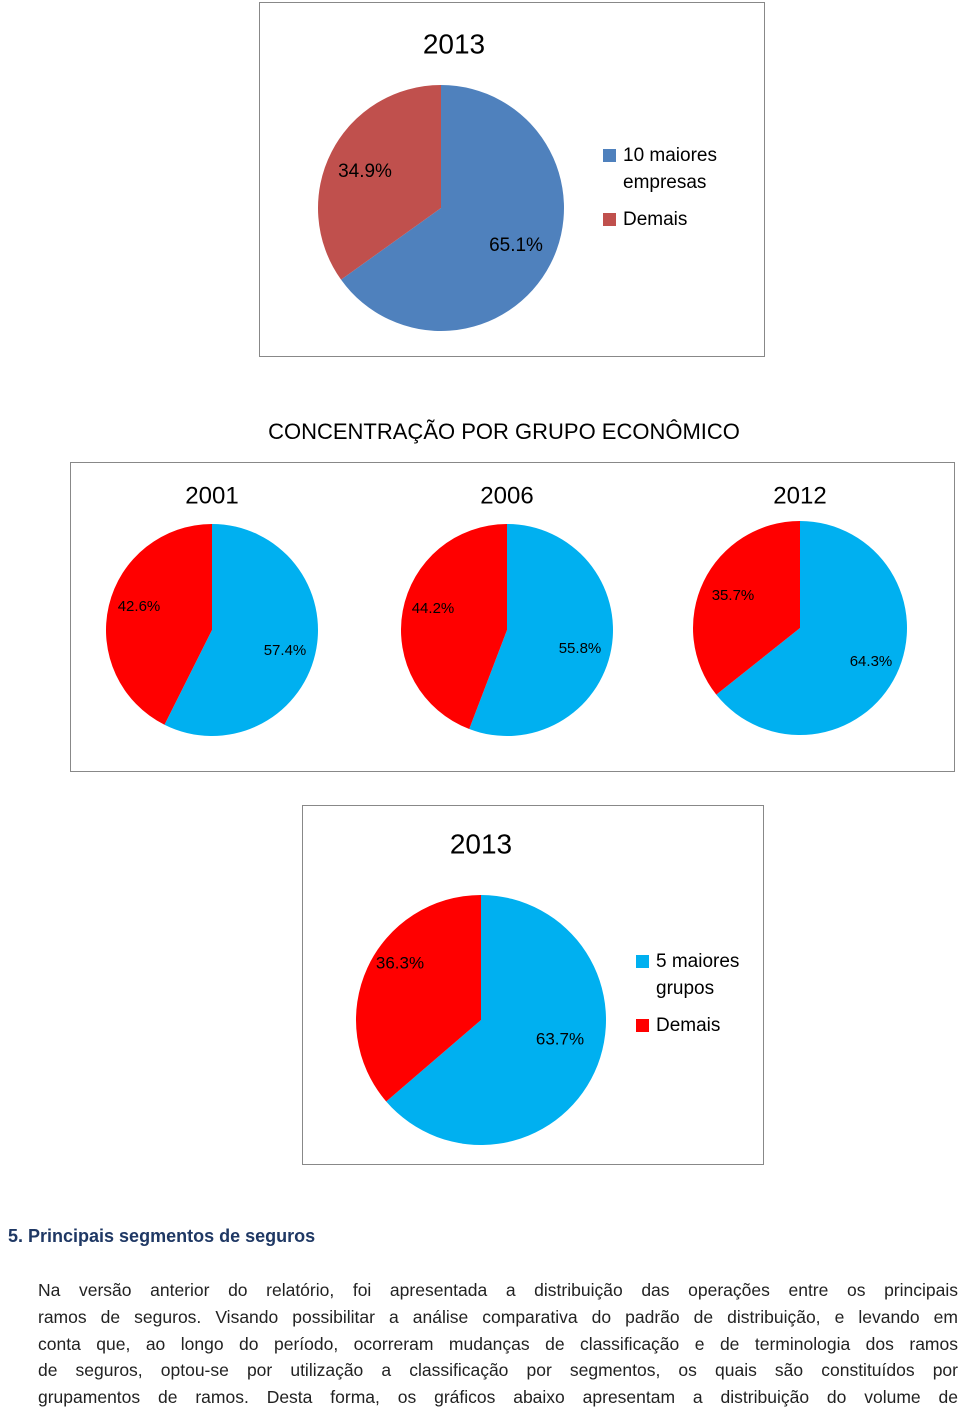  What do you see at coordinates (733, 595) in the screenshot?
I see `value-label: 35.7%` at bounding box center [733, 595].